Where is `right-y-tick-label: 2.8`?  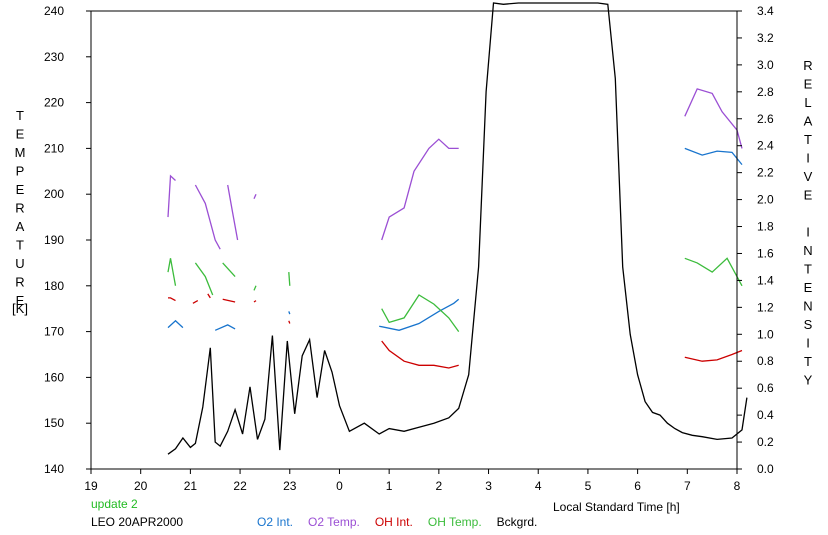
right-y-tick-label: 2.8 is located at coordinates (765, 92).